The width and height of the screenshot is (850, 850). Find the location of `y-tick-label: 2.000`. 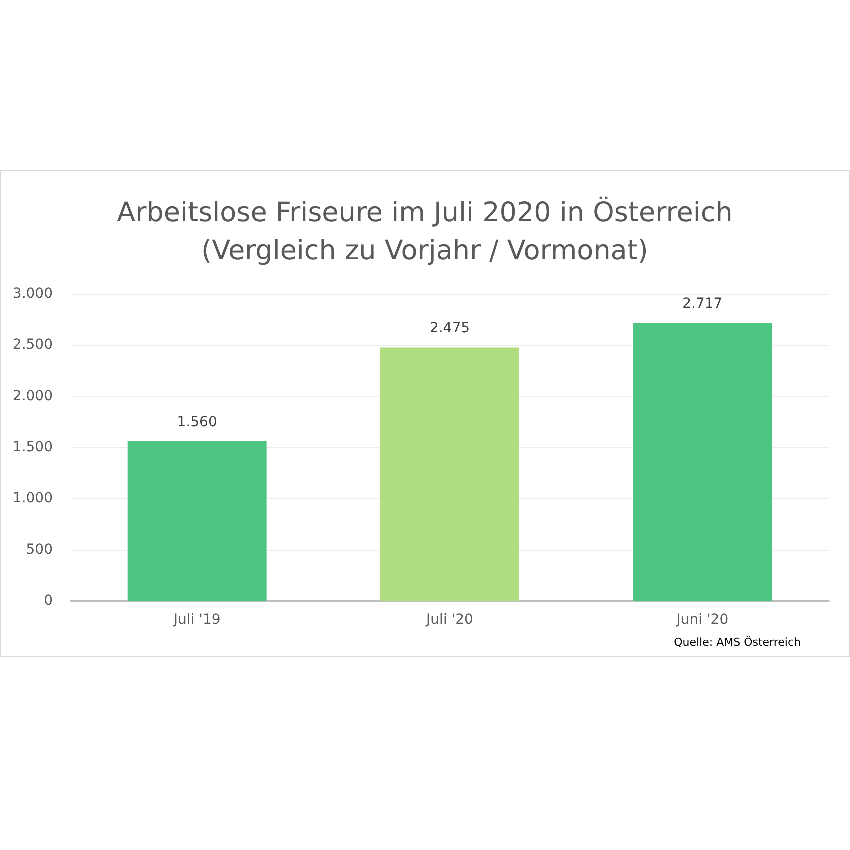

y-tick-label: 2.000 is located at coordinates (32, 396).